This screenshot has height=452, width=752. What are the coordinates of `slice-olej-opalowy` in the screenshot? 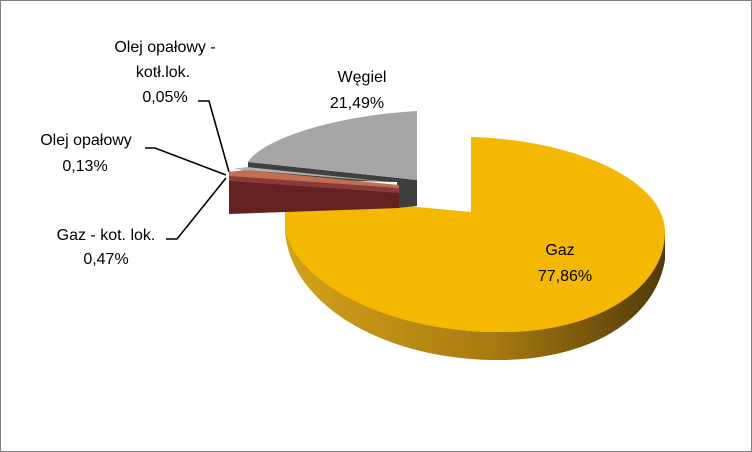 It's located at (314, 179).